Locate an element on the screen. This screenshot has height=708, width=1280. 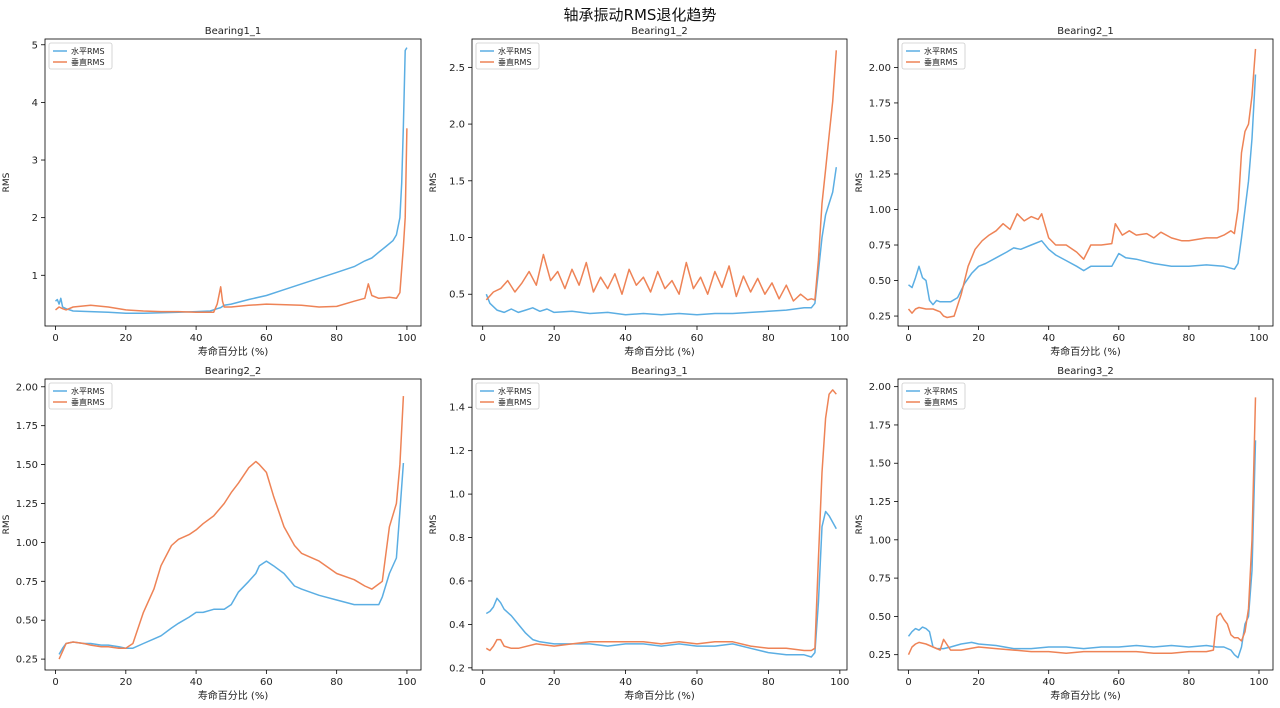
y-tick-label: 2.0 is located at coordinates (457, 125).